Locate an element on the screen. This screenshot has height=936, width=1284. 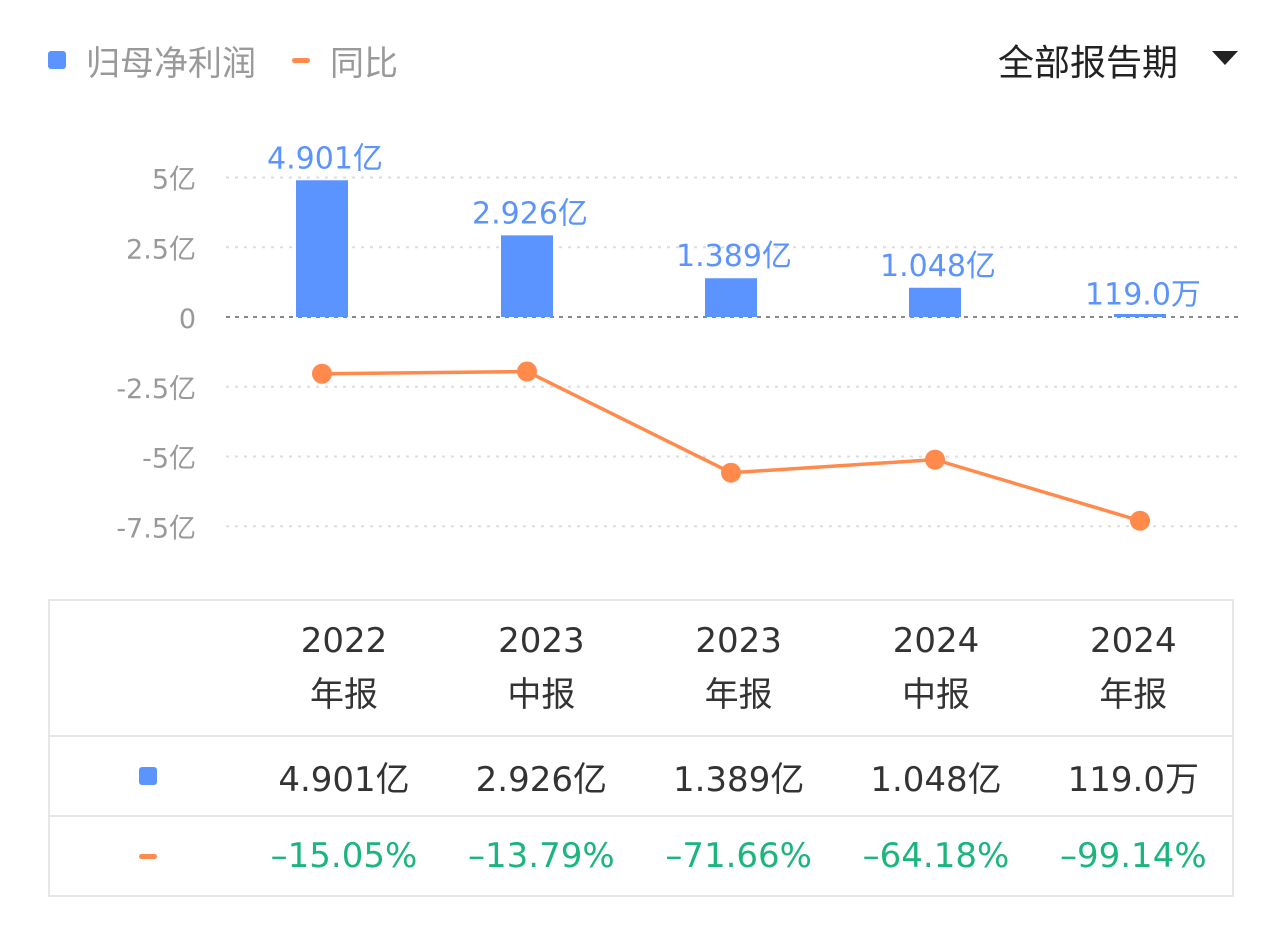
profit-cell: 1.389亿 is located at coordinates (738, 779).